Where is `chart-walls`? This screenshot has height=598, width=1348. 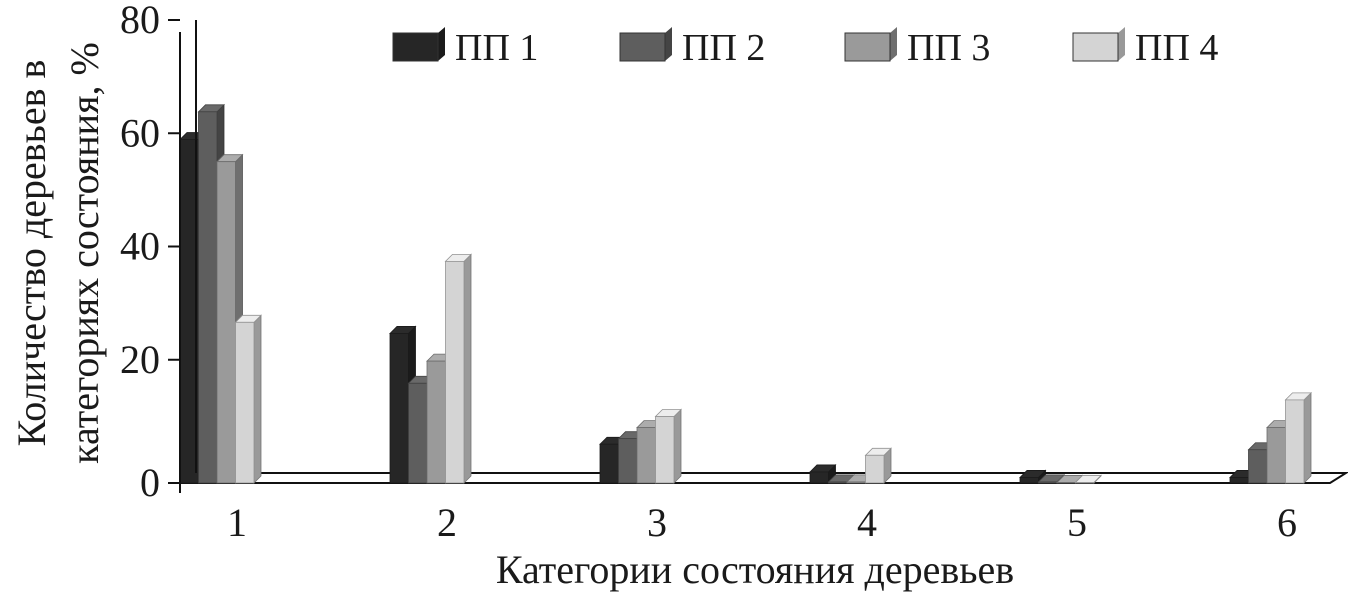 chart-walls is located at coordinates (762, 478).